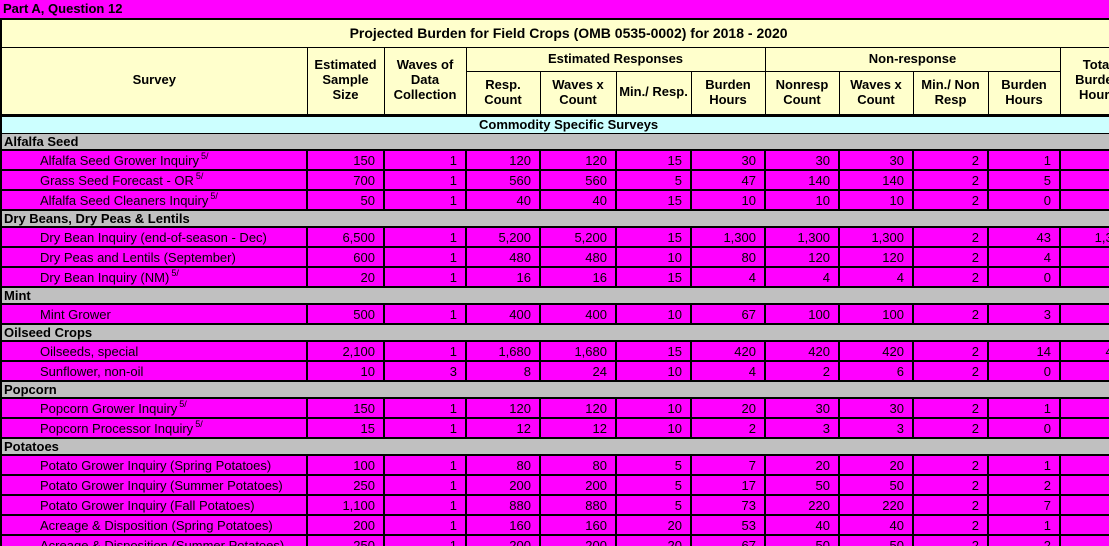  I want to click on value-cell: 2,100, so click(345, 351).